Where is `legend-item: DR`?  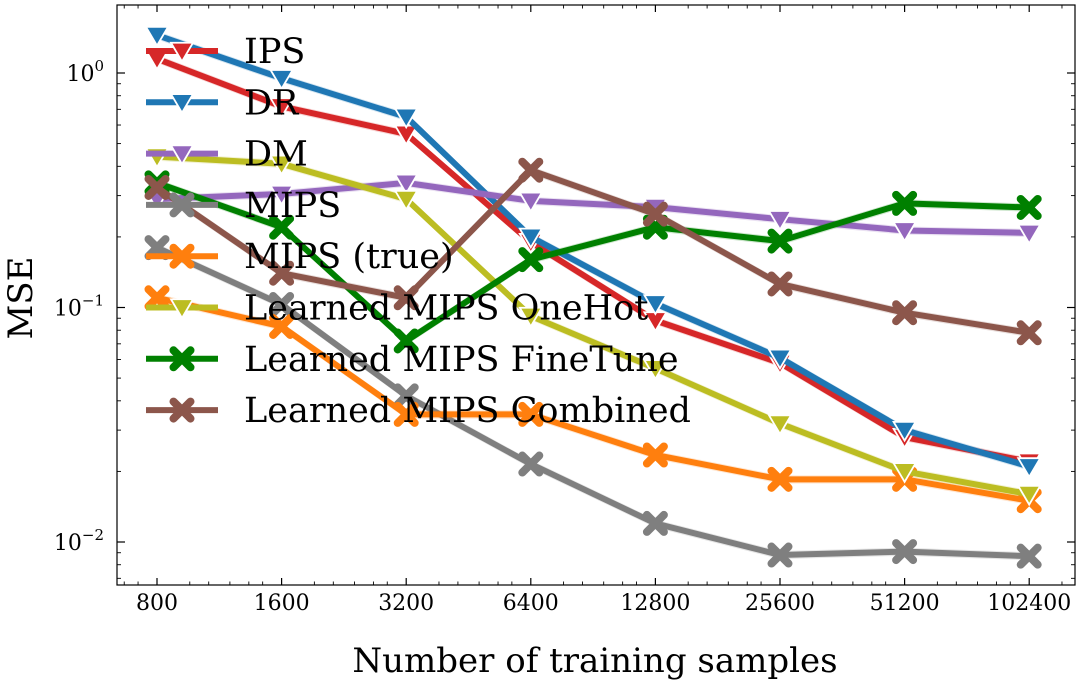
legend-item: DR is located at coordinates (223, 103).